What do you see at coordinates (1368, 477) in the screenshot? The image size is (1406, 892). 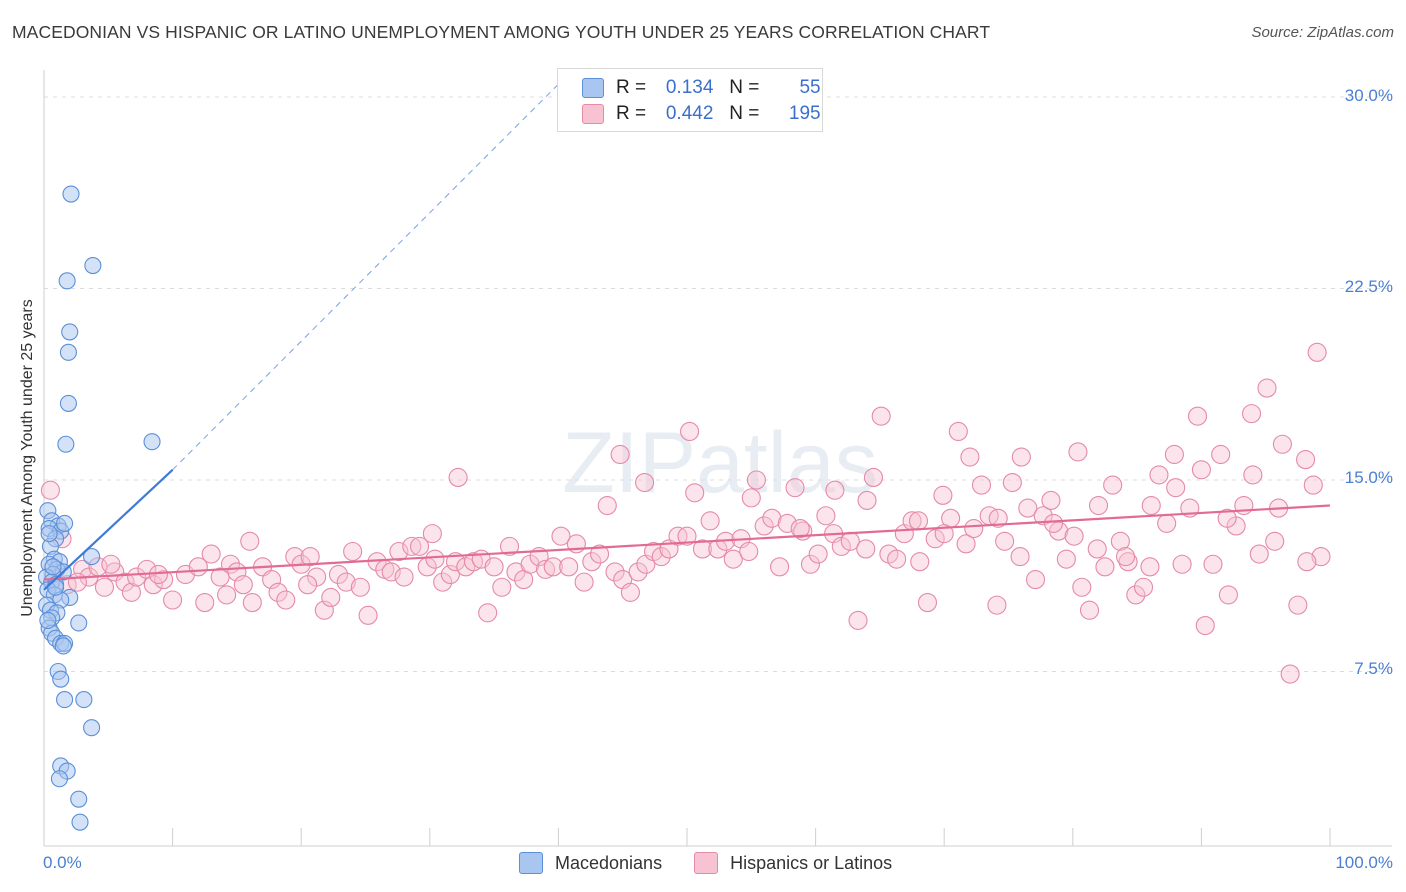 I see `y-tick-15: 15.0%` at bounding box center [1368, 477].